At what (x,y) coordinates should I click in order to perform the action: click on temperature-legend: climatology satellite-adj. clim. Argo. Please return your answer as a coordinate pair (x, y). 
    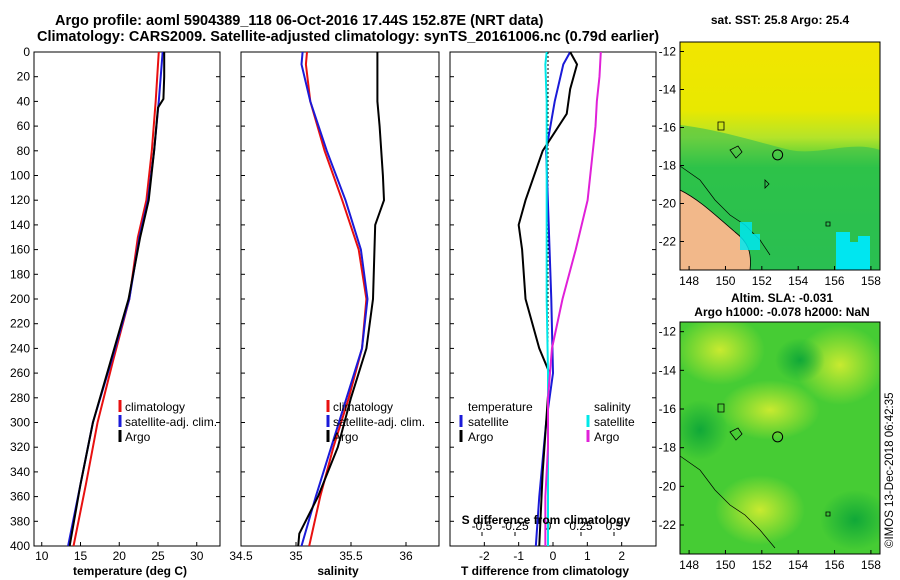
    Looking at the image, I should click on (167, 422).